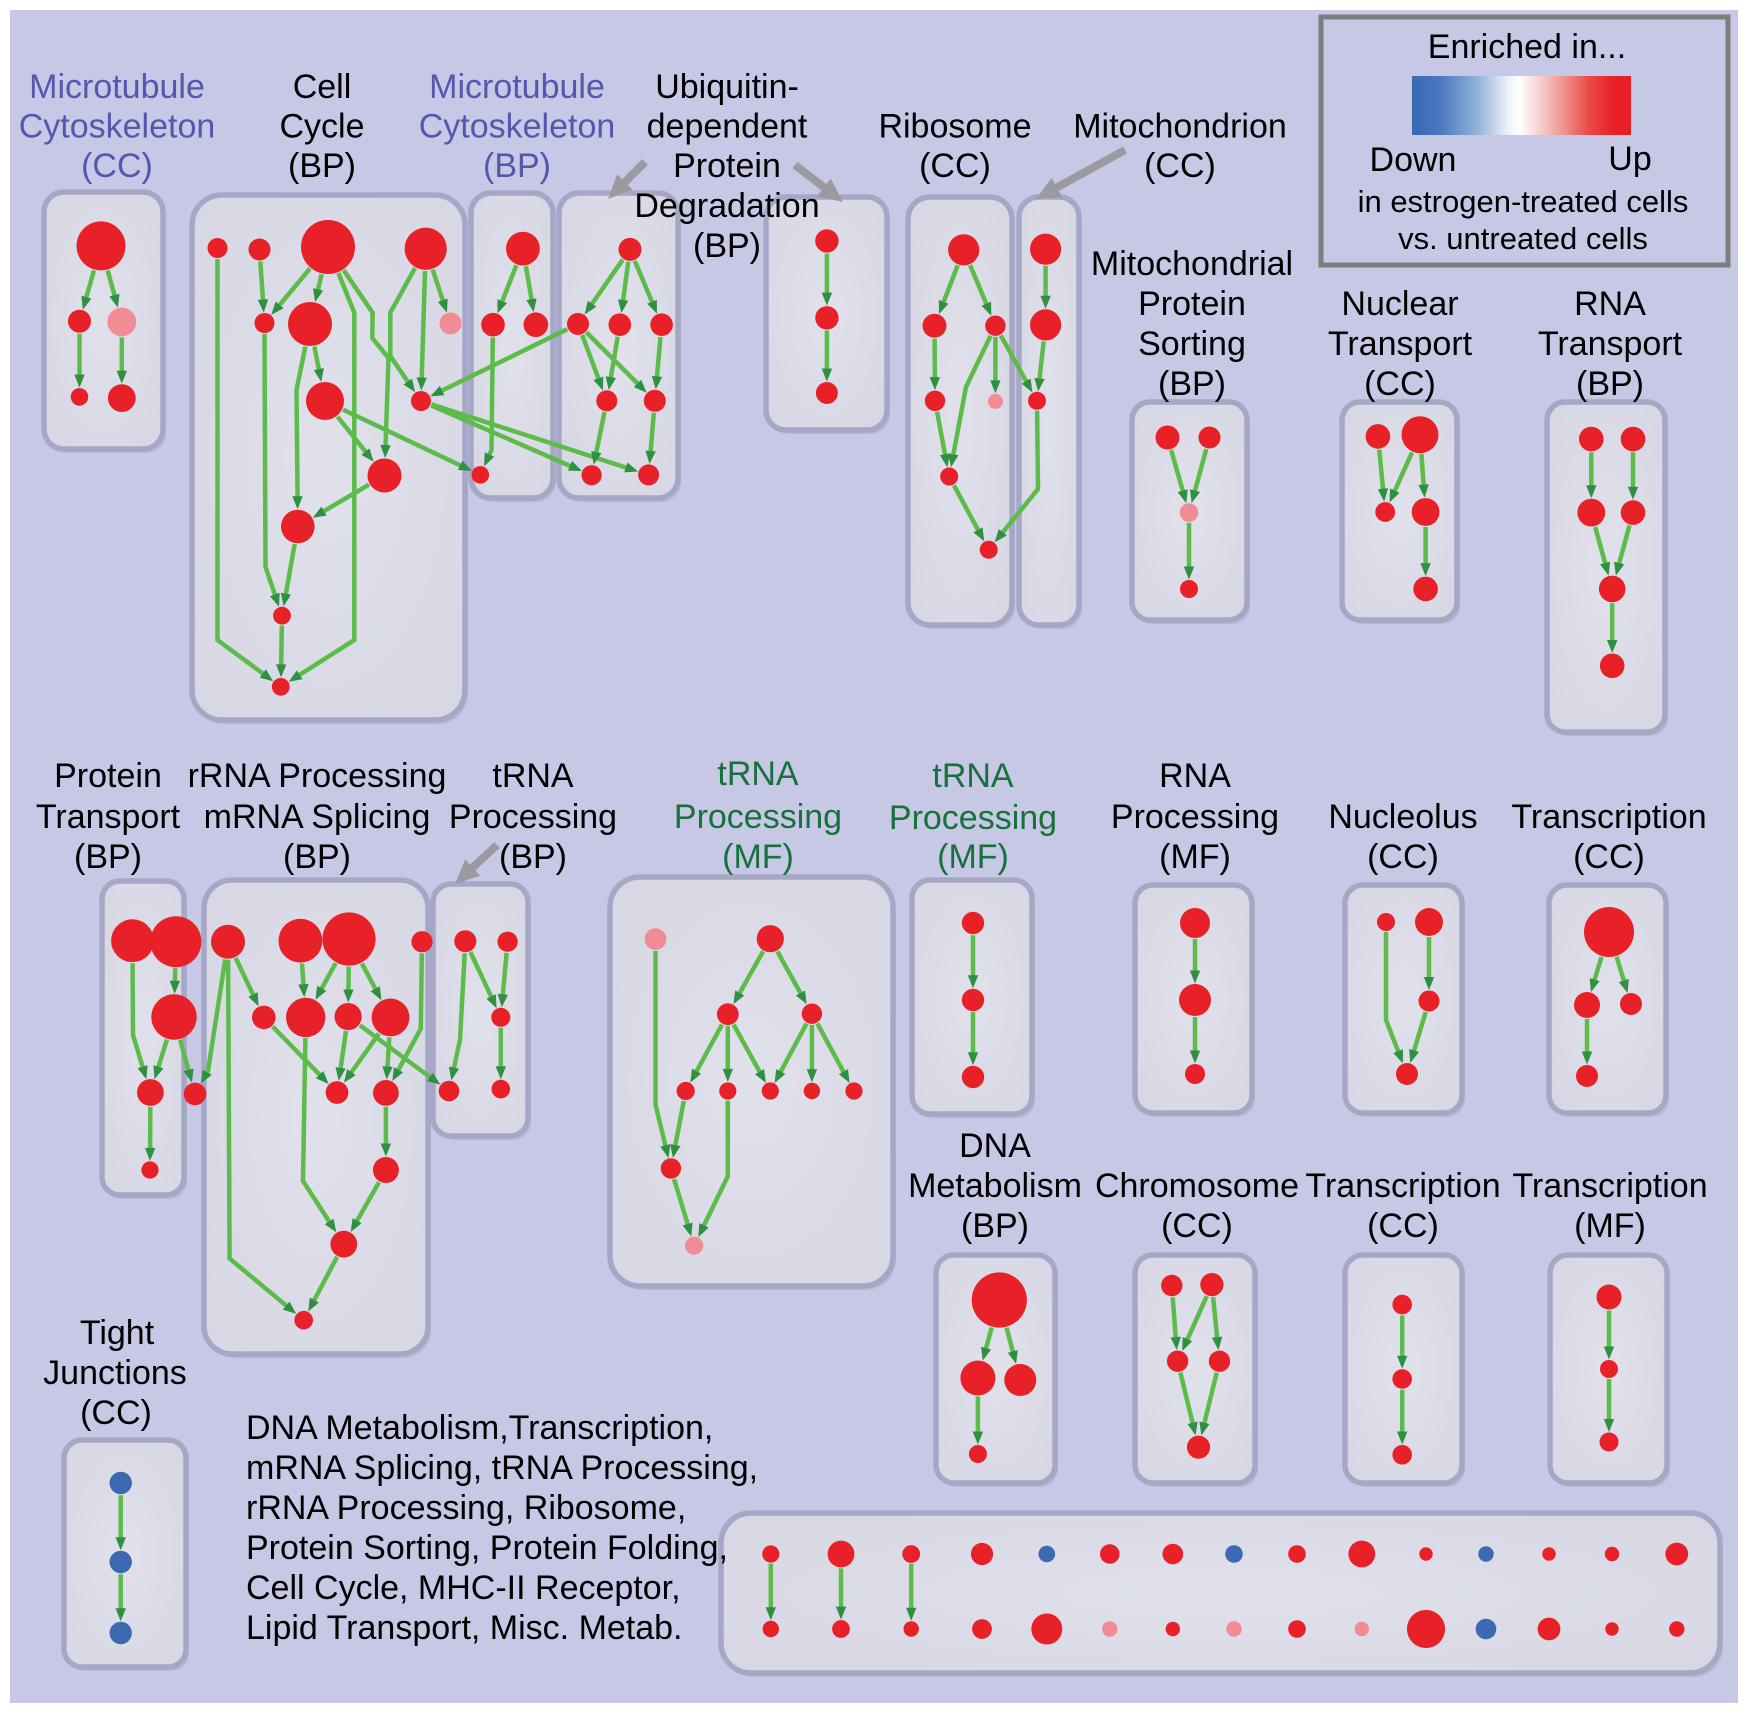  What do you see at coordinates (1413, 160) in the screenshot?
I see `svg-text: Down` at bounding box center [1413, 160].